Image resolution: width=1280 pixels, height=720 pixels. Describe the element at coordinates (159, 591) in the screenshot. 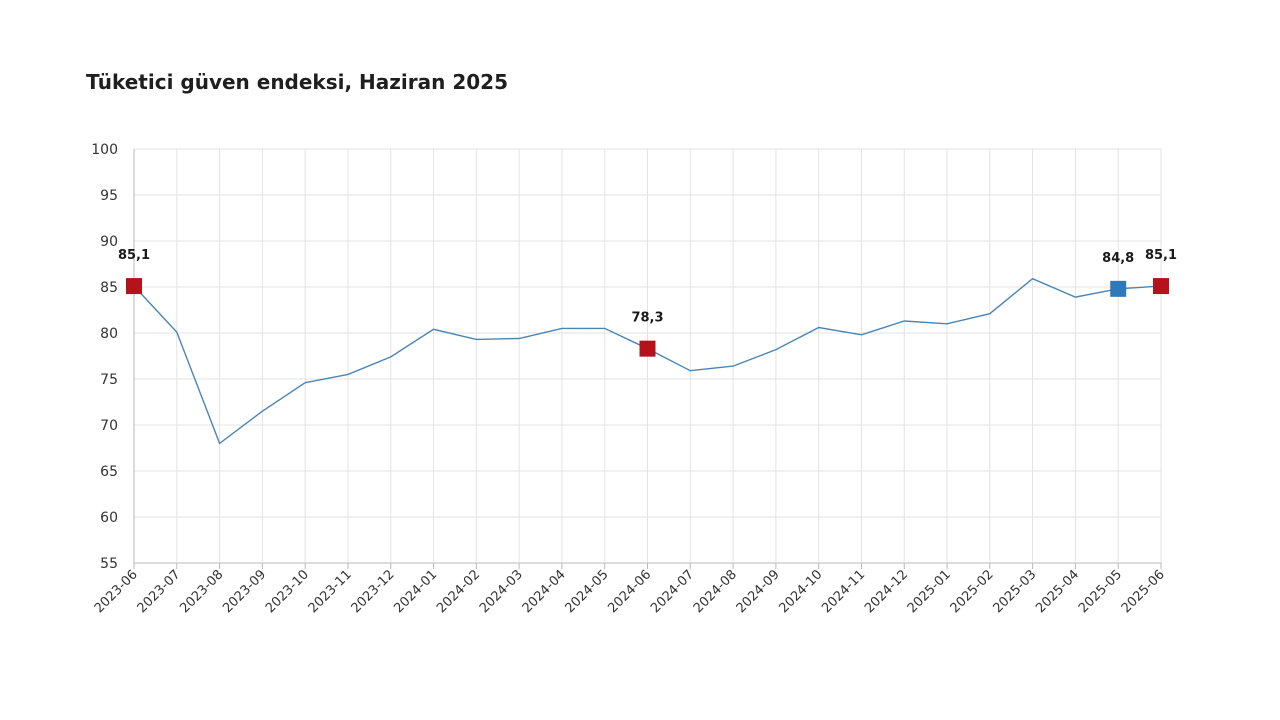

I see `x-tick-label: 2023-07` at that location.